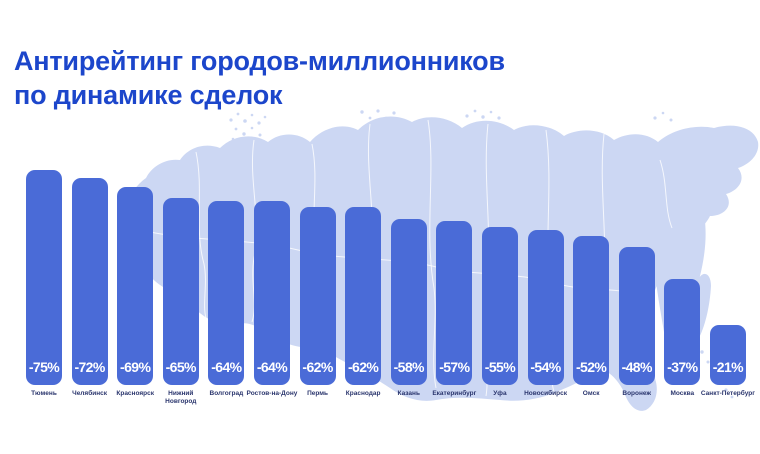 This screenshot has height=454, width=760. What do you see at coordinates (728, 367) in the screenshot?
I see `bar-value-label: -21%` at bounding box center [728, 367].